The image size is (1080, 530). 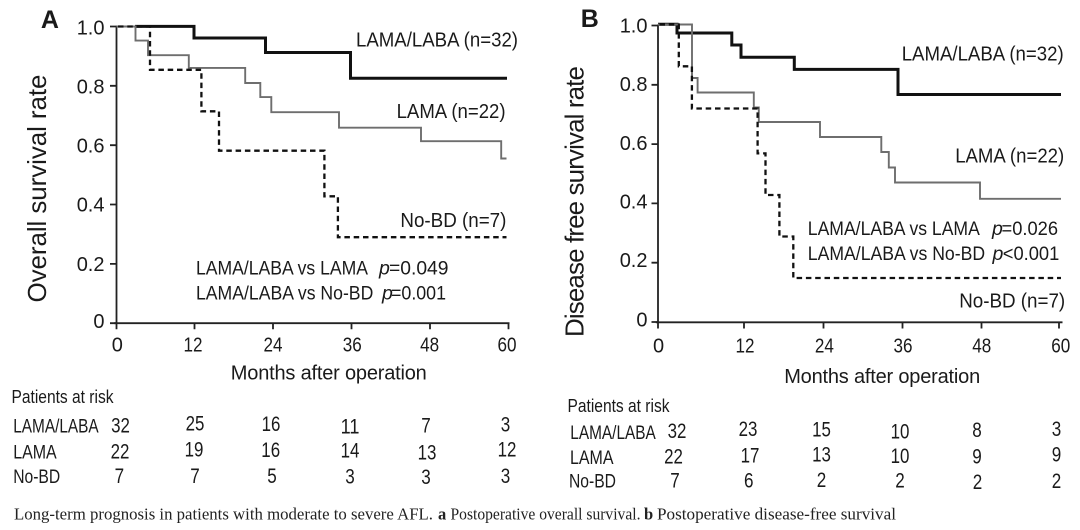 I want to click on svg-text: 5, so click(x=272, y=476).